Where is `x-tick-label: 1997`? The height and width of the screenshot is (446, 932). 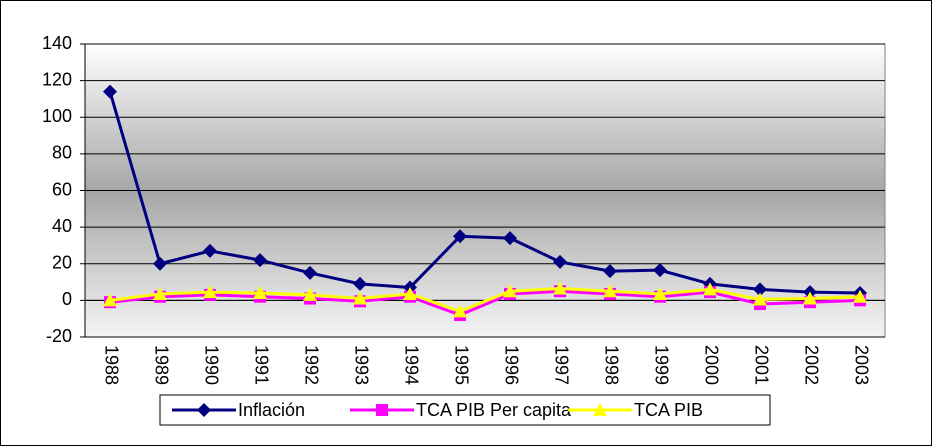
x-tick-label: 1997 is located at coordinates (561, 365).